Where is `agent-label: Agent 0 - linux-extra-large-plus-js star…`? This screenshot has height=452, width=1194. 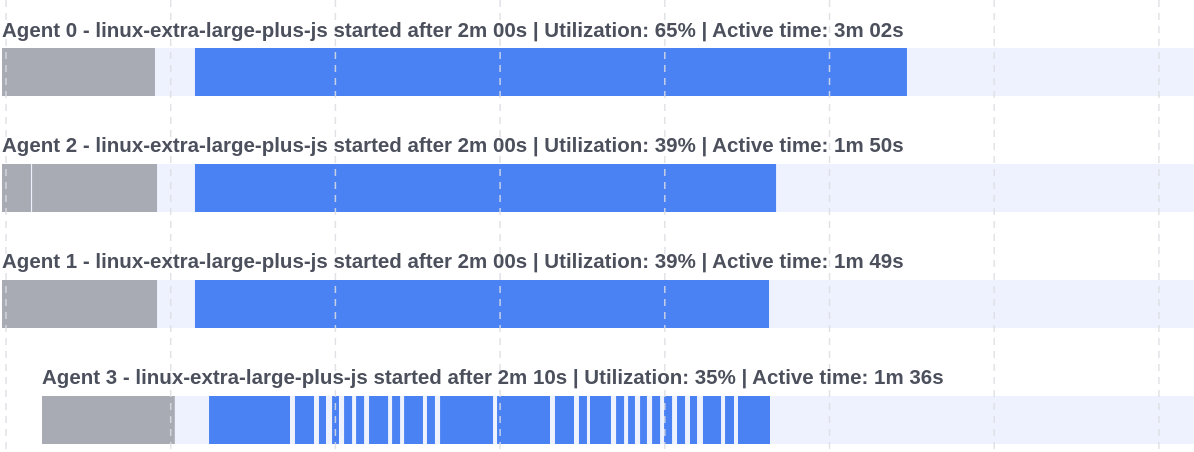 agent-label: Agent 0 - linux-extra-large-plus-js star… is located at coordinates (453, 30).